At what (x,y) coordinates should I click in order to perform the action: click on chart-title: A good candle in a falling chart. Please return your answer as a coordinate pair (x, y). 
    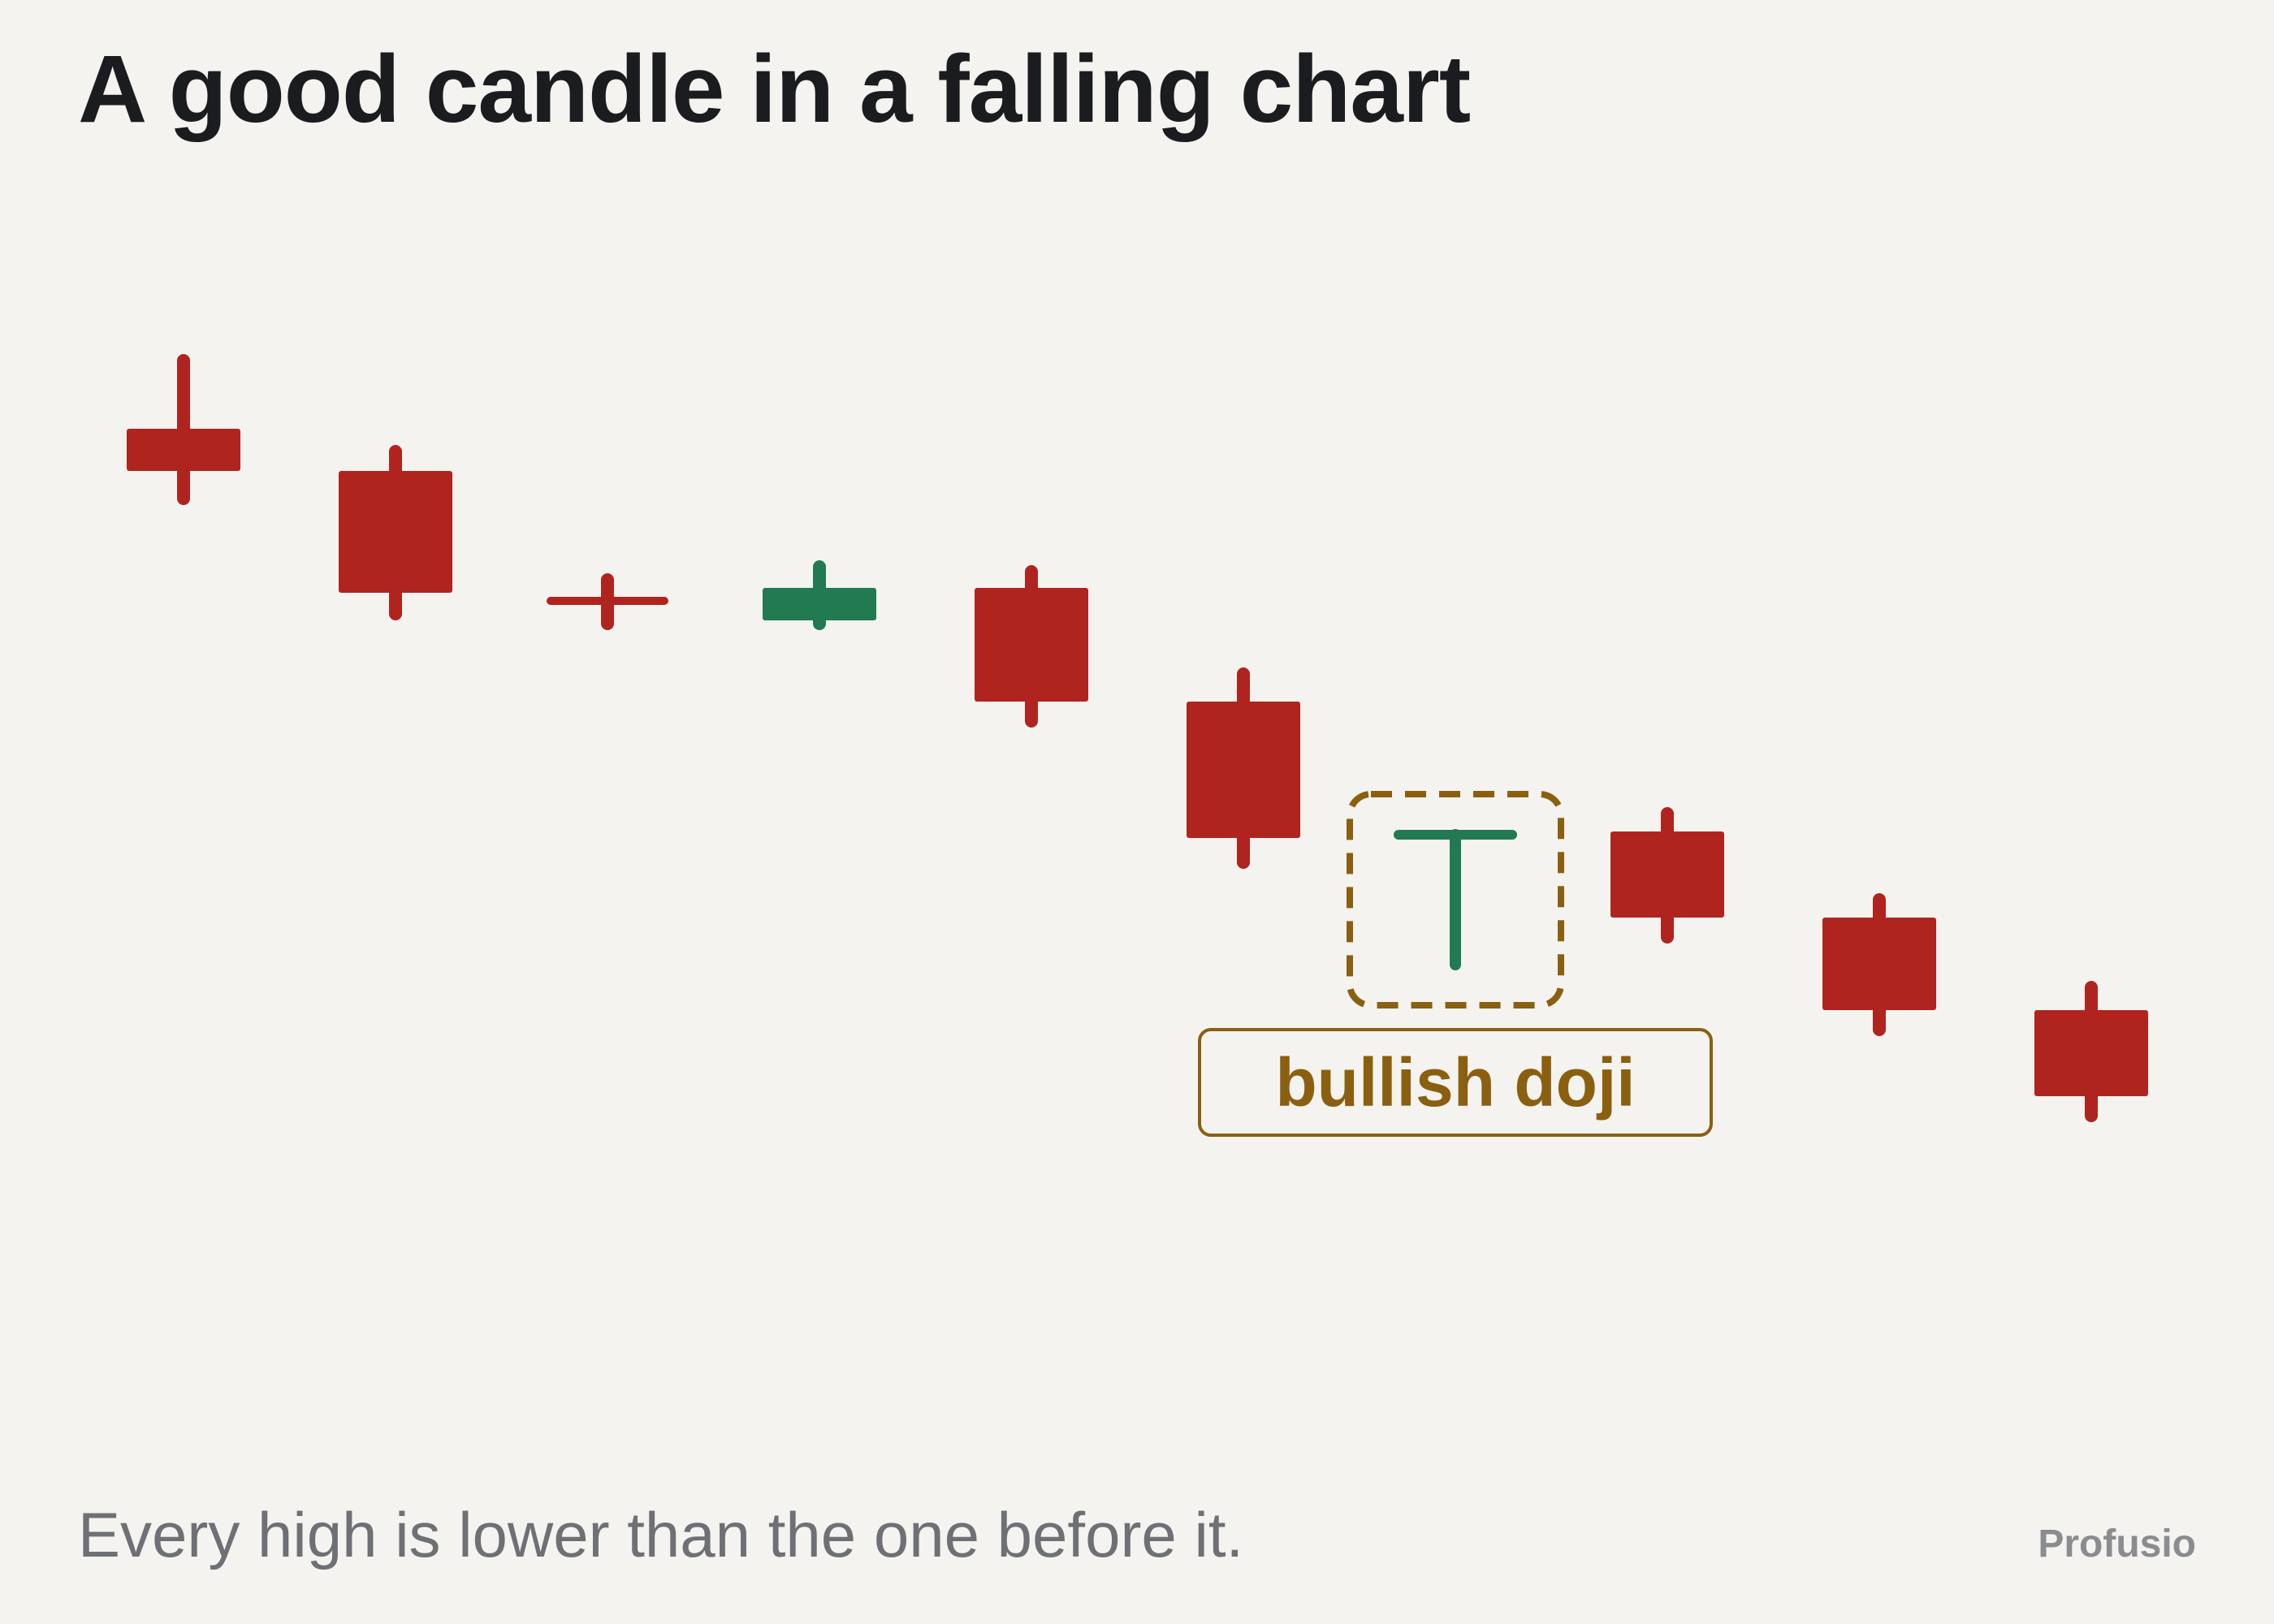
    Looking at the image, I should click on (774, 89).